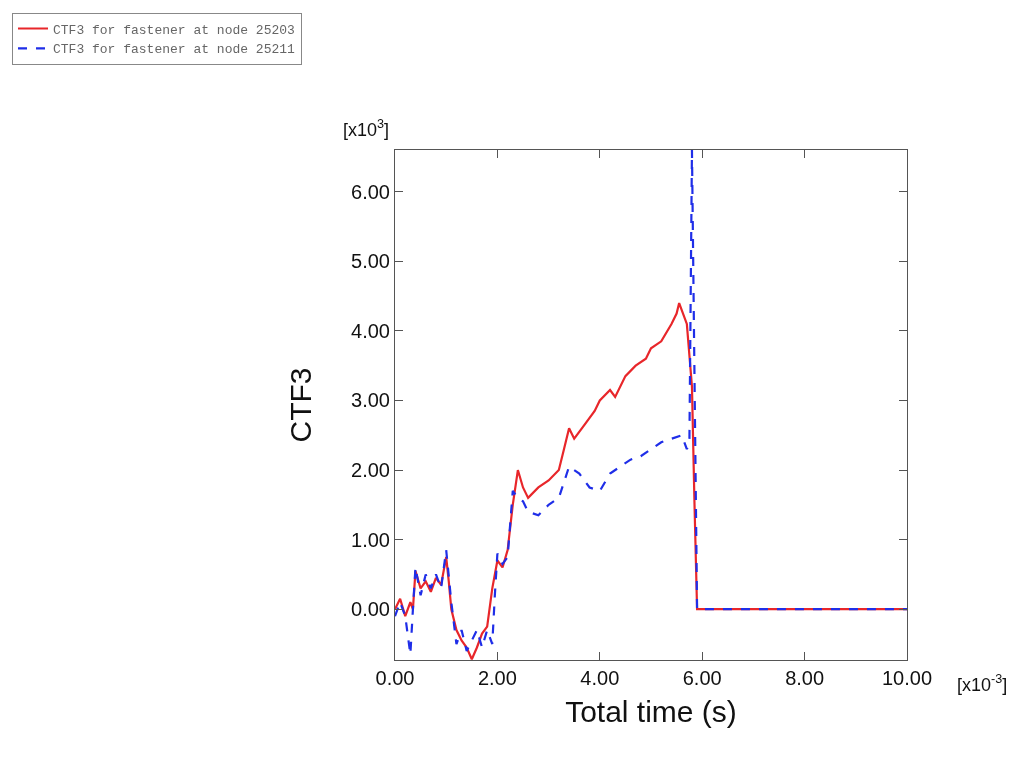 The image size is (1036, 759). What do you see at coordinates (497, 678) in the screenshot?
I see `x-tick-label: 2.00` at bounding box center [497, 678].